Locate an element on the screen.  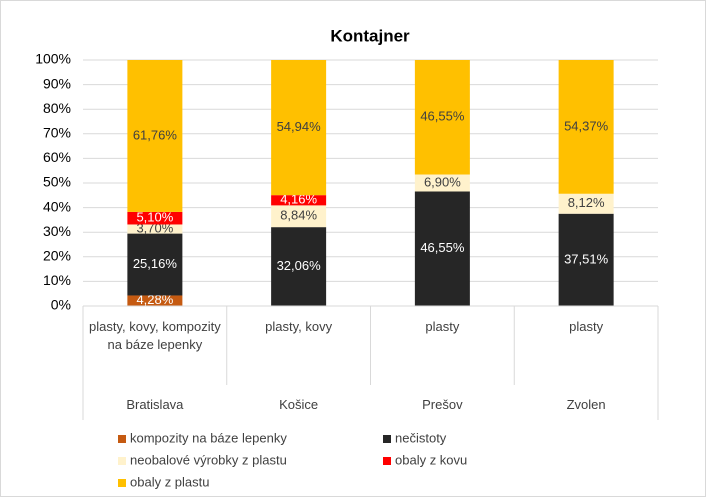
value-label: 37,51% is located at coordinates (586, 258).